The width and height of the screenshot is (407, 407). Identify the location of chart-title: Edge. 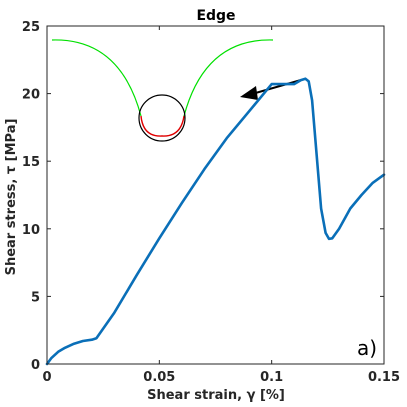
(215, 16).